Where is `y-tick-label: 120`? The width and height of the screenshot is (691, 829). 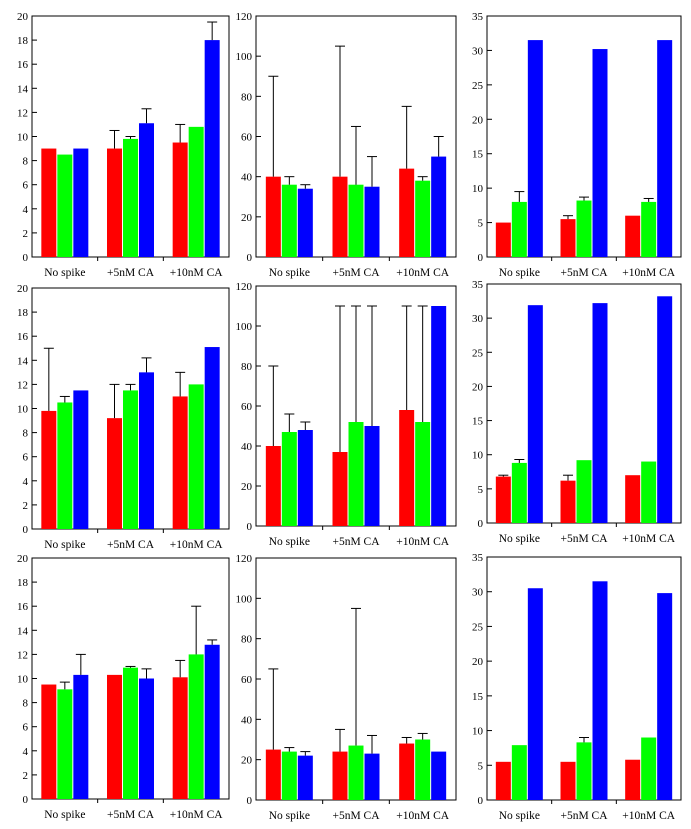
y-tick-label: 120 is located at coordinates (244, 559).